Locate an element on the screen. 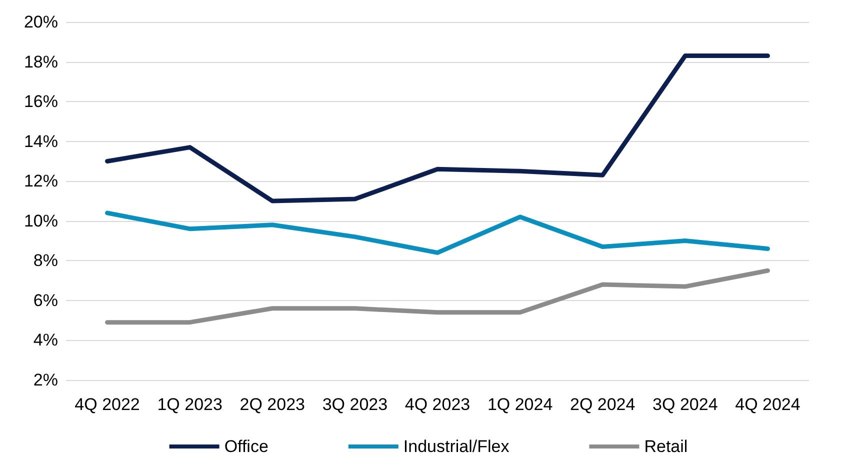 The width and height of the screenshot is (857, 468). x-tick-label: 2Q 2024 is located at coordinates (603, 404).